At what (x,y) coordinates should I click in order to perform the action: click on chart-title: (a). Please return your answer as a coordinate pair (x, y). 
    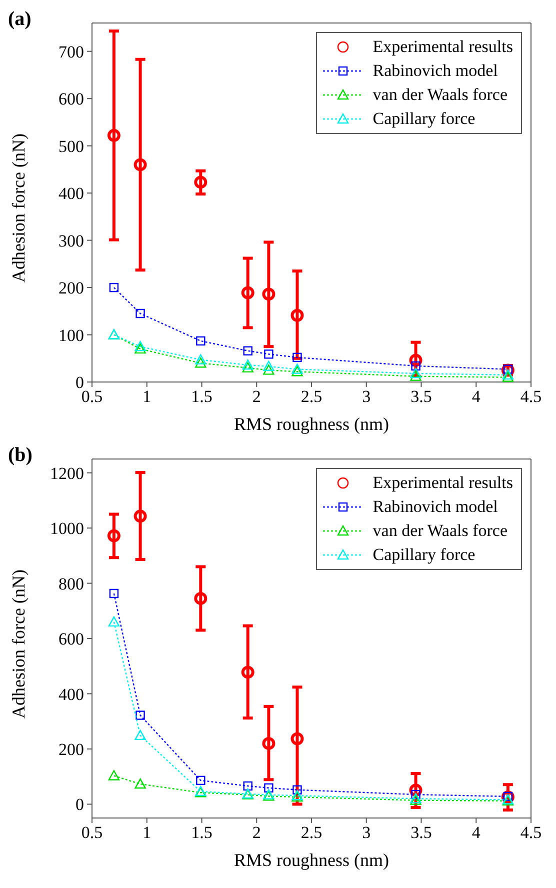
    Looking at the image, I should click on (20, 19).